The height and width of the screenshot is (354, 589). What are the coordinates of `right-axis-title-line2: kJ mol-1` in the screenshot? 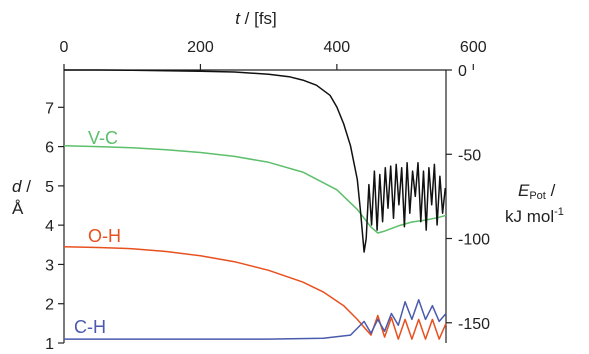 It's located at (534, 216).